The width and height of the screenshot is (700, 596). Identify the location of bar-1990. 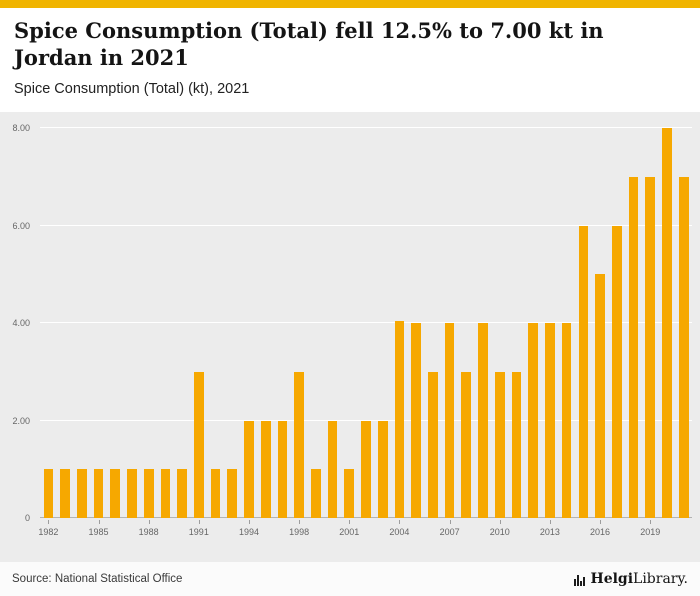
(182, 493).